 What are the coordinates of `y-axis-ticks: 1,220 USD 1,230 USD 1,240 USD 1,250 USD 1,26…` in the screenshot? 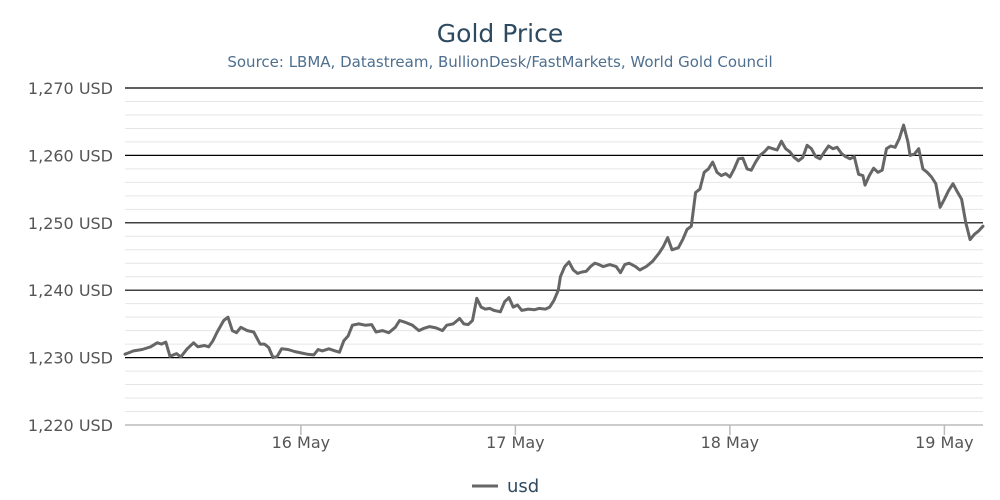 It's located at (70, 257).